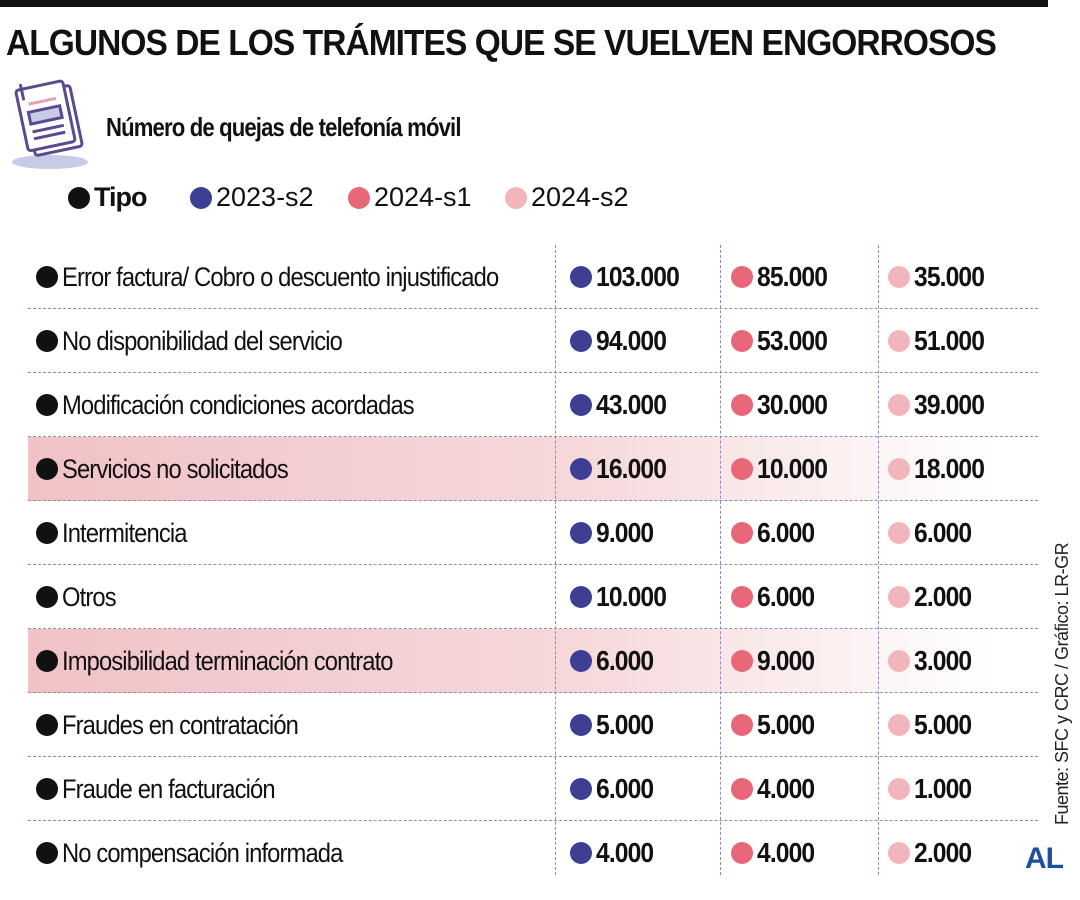 This screenshot has width=1080, height=900. Describe the element at coordinates (180, 724) in the screenshot. I see `tipo-label: Fraudes en contratación` at that location.